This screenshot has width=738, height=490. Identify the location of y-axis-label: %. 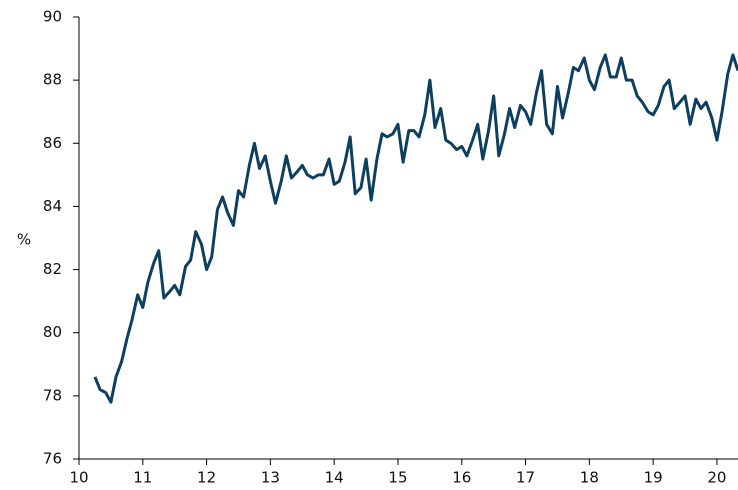
(24, 240).